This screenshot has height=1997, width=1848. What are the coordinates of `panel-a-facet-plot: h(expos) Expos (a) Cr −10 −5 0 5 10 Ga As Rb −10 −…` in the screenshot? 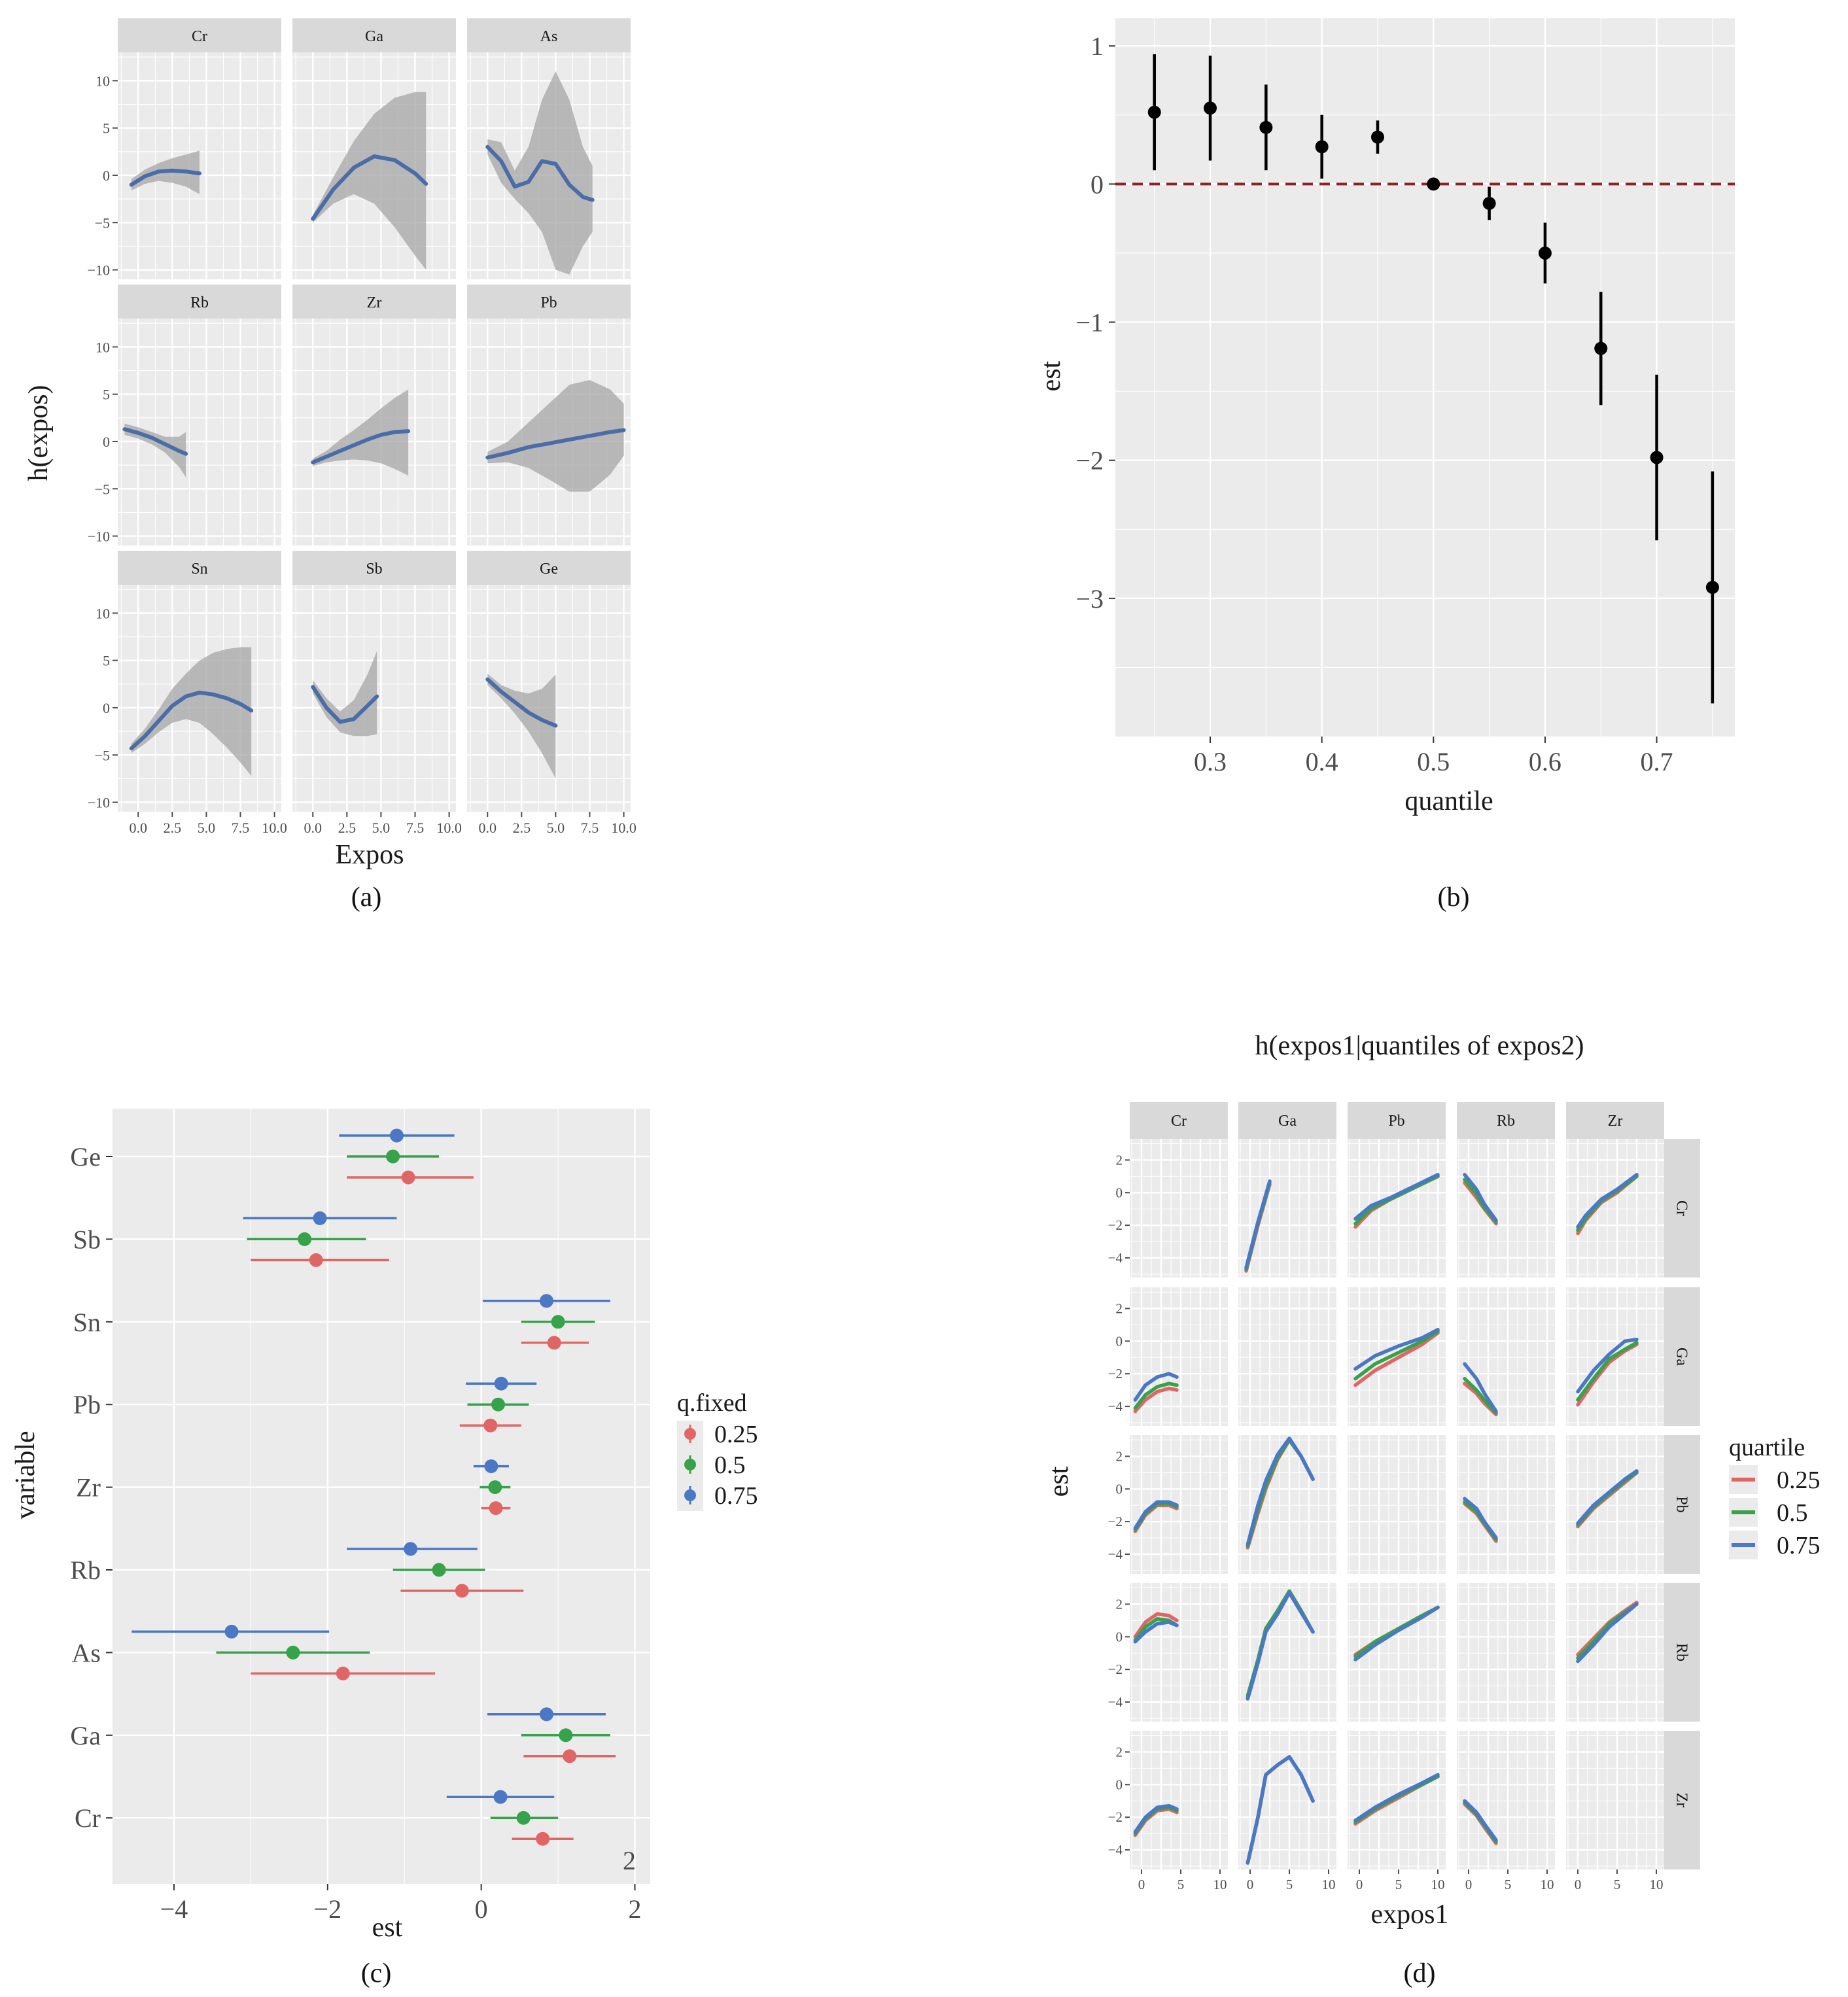 It's located at (330, 465).